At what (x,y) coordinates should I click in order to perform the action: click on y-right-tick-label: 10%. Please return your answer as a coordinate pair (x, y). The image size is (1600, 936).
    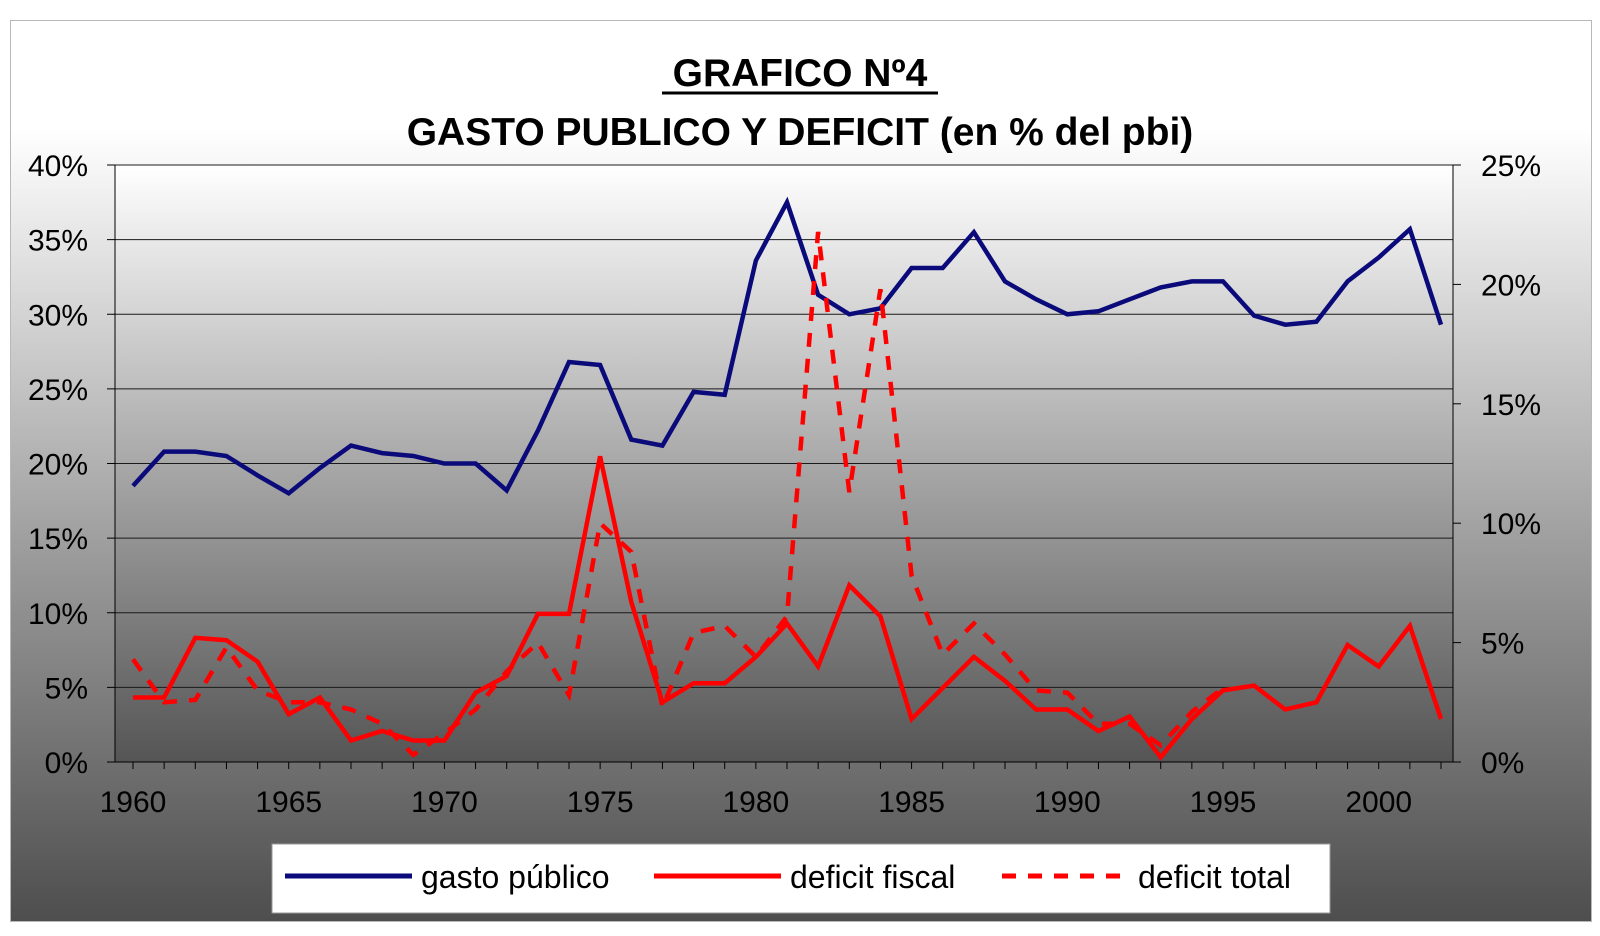
    Looking at the image, I should click on (1511, 524).